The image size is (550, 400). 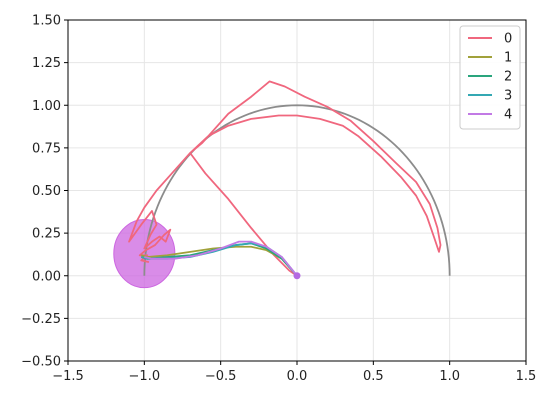 I want to click on start-point, so click(x=297, y=276).